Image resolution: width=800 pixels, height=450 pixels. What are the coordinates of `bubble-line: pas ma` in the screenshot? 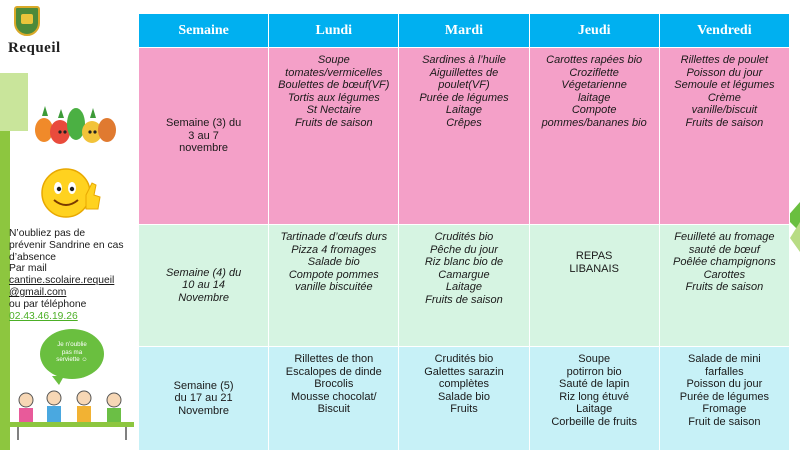 It's located at (72, 352).